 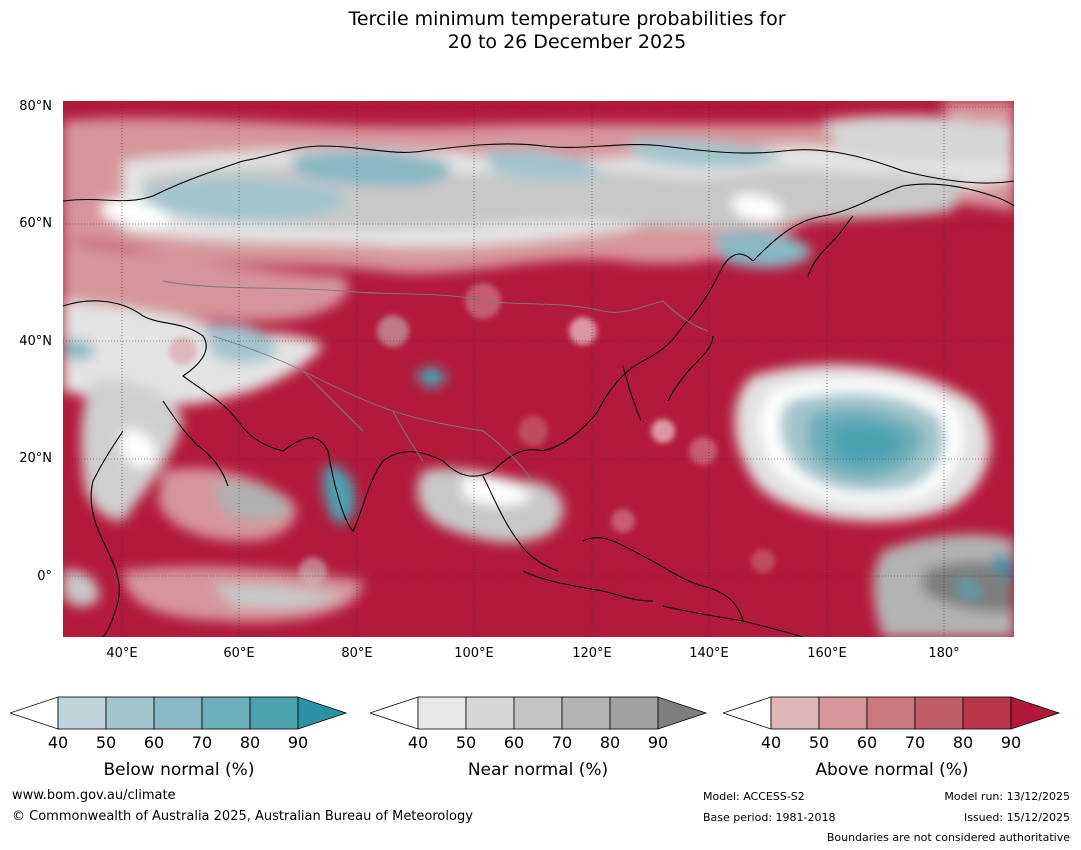 I want to click on colorbar-title-above: Above normal (%), so click(x=892, y=770).